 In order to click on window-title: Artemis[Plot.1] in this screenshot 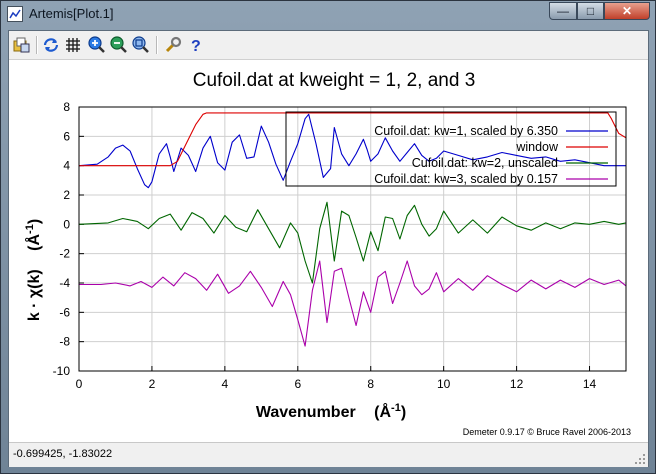, I will do `click(71, 13)`.